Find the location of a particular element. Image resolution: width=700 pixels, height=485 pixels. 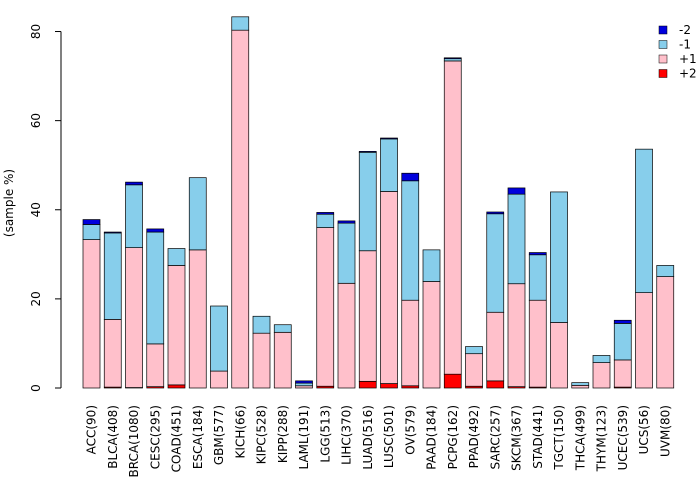

category-label: GBM(577) is located at coordinates (219, 435).